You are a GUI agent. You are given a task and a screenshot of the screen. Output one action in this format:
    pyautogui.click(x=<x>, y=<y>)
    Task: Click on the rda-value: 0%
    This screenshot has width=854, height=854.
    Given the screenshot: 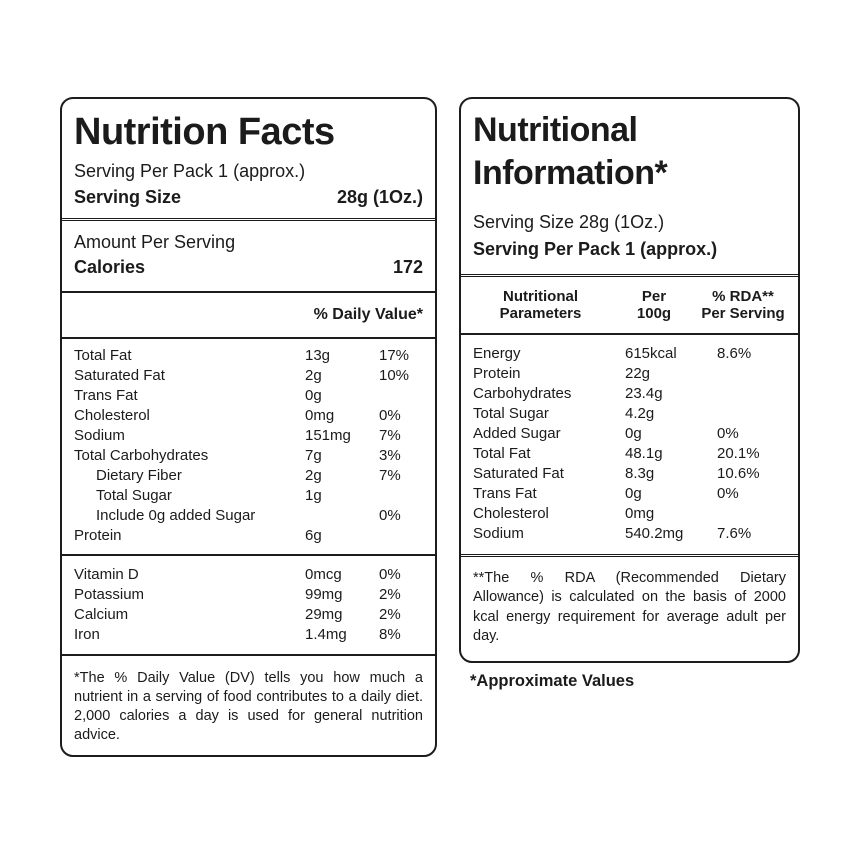 What is the action you would take?
    pyautogui.click(x=728, y=433)
    